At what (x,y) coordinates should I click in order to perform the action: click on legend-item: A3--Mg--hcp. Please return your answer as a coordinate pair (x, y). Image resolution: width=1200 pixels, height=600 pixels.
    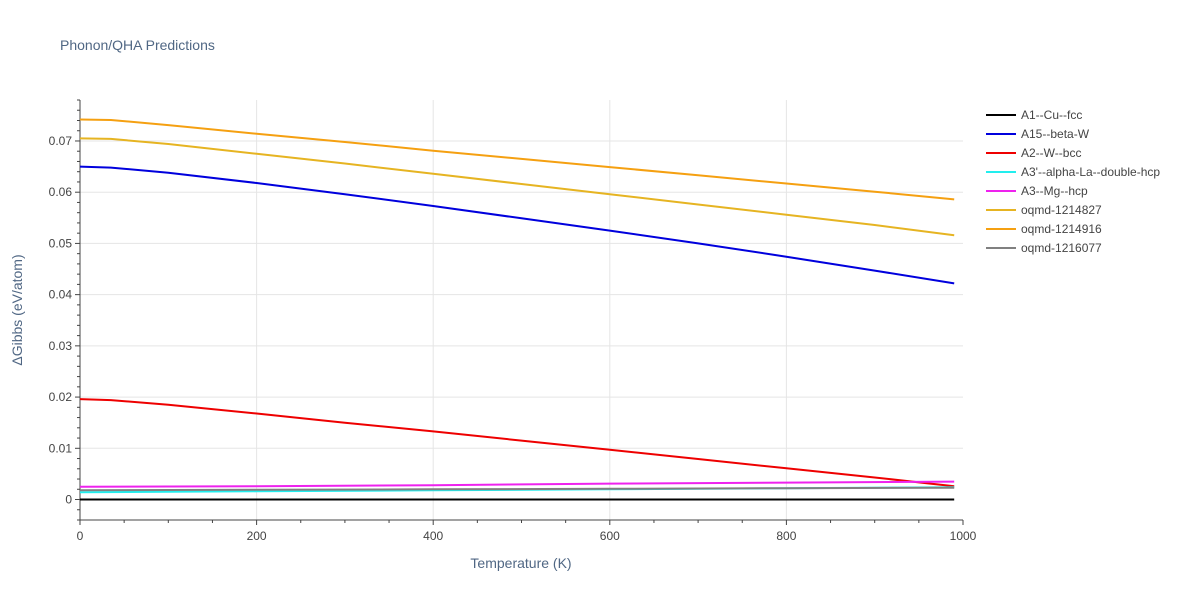
    Looking at the image, I should click on (1037, 191).